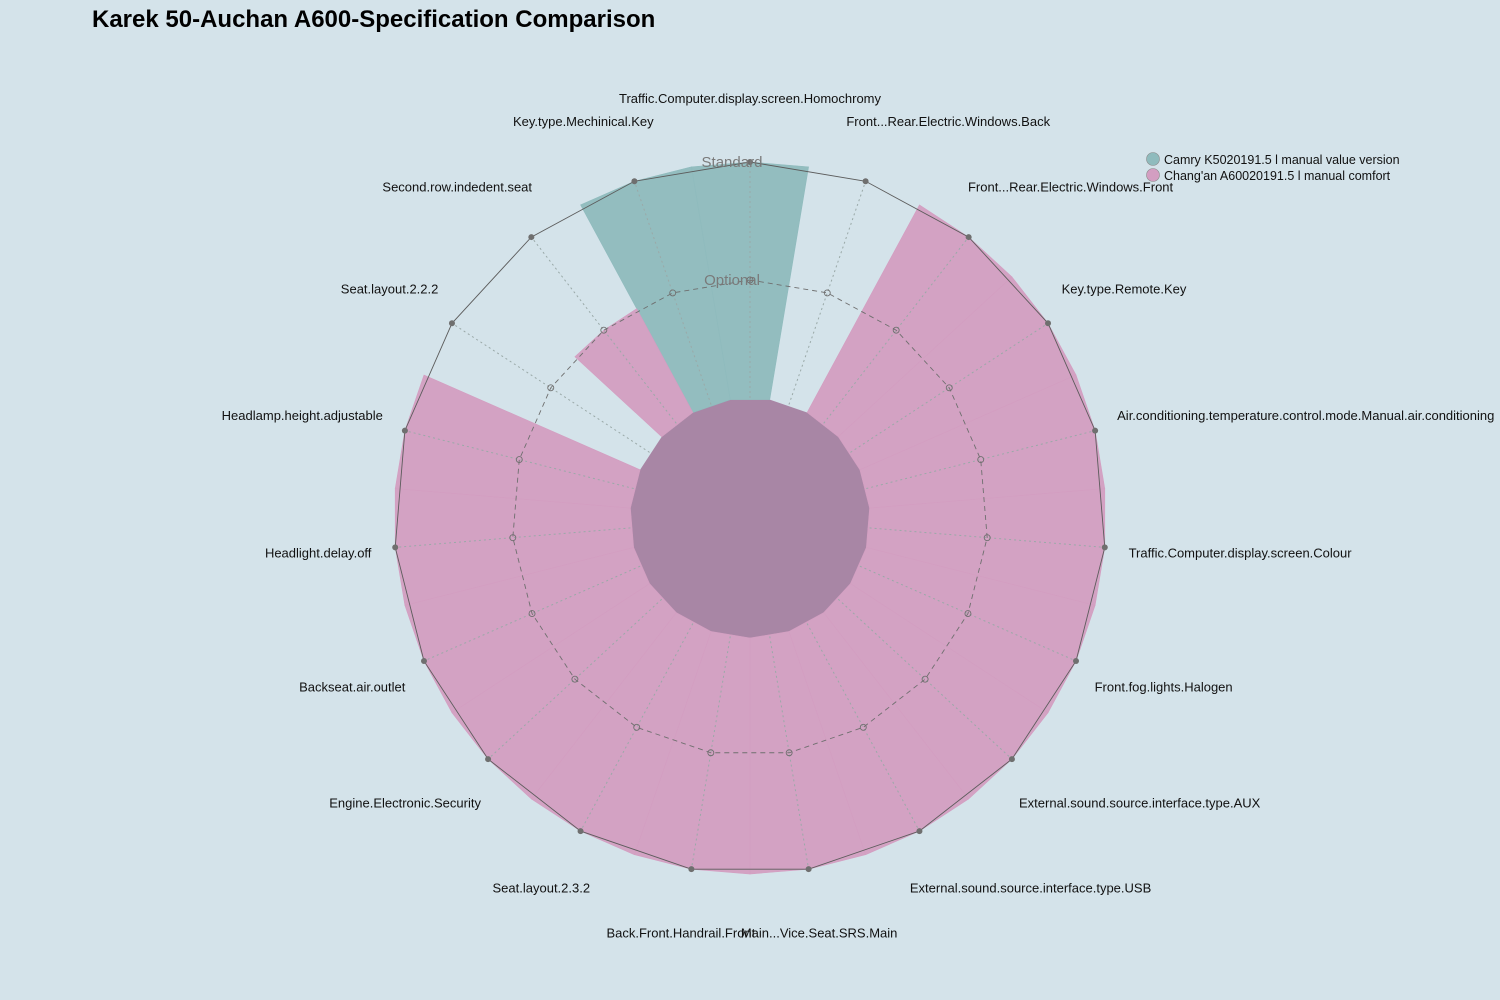  What do you see at coordinates (390, 288) in the screenshot?
I see `axis-label-16: Seat.layout.2.2.2` at bounding box center [390, 288].